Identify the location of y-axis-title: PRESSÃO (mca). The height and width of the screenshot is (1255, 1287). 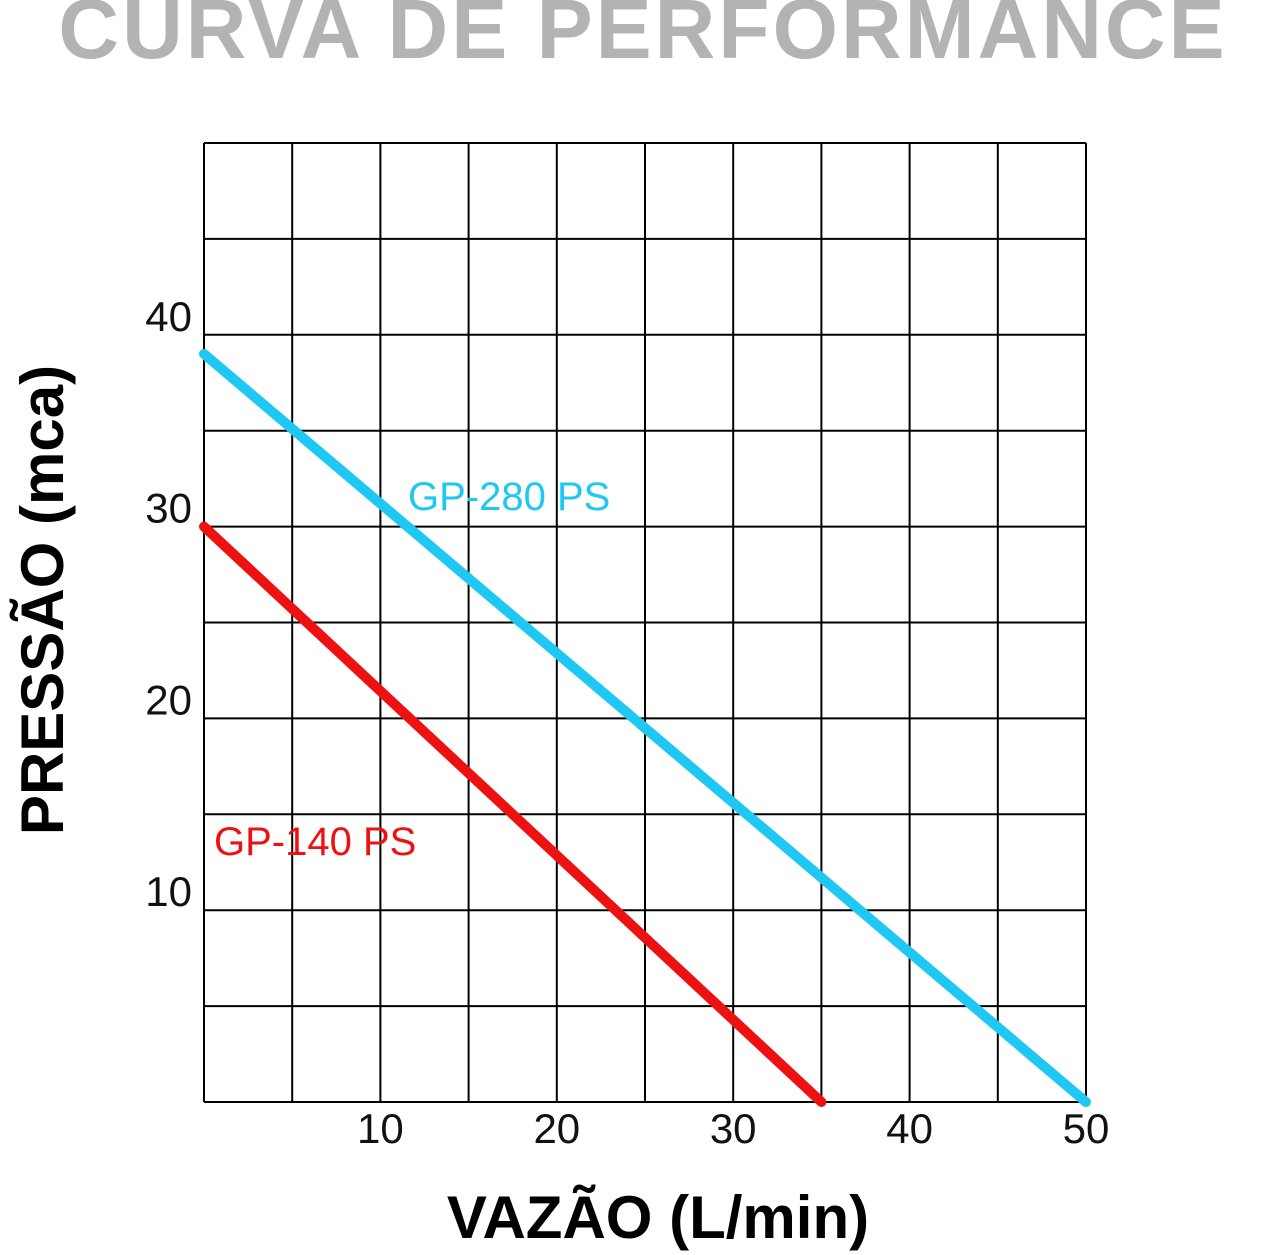
(42, 600).